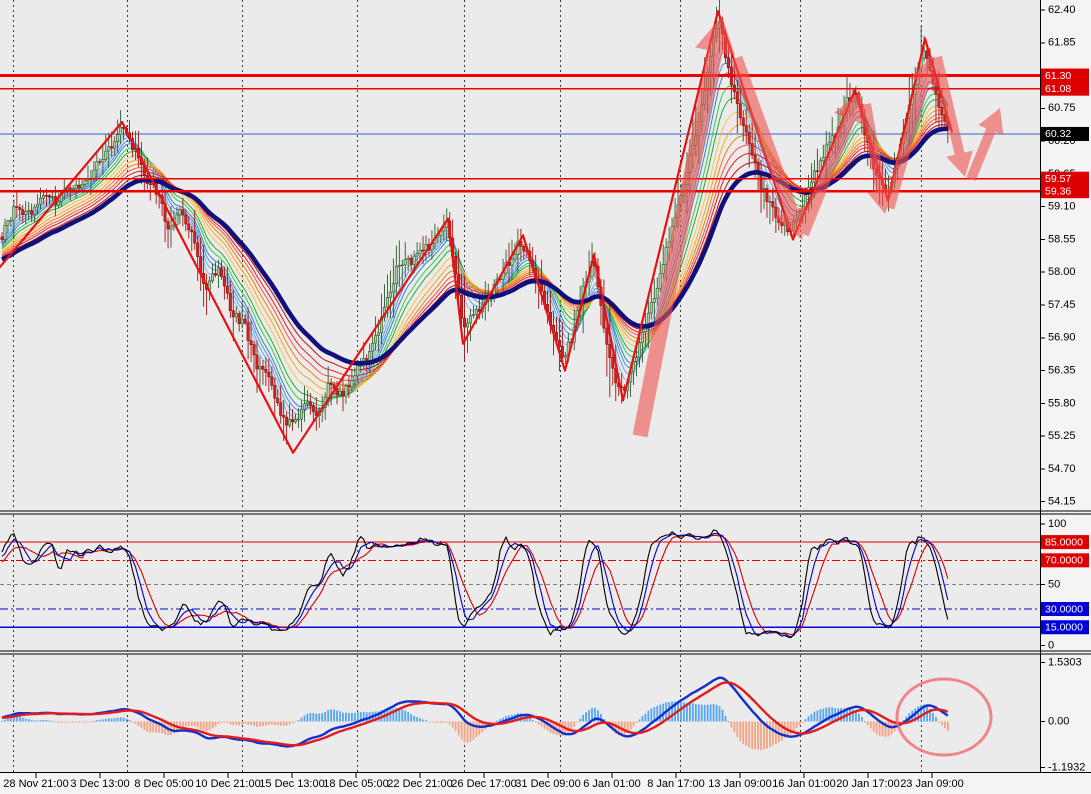 This screenshot has height=794, width=1091. I want to click on macd-signal-line, so click(475, 714).